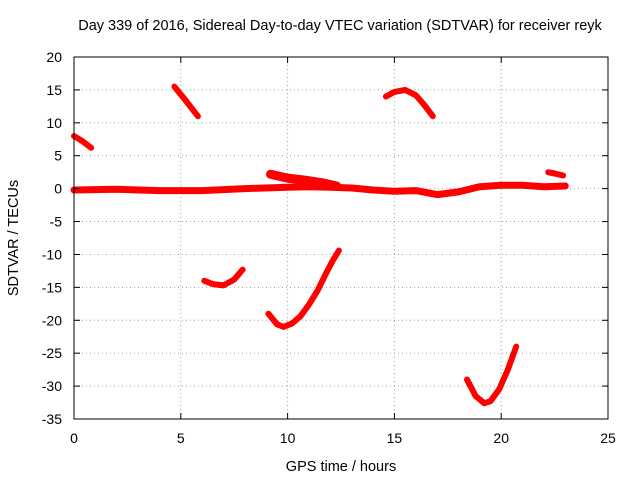 The width and height of the screenshot is (640, 480). I want to click on series-arc-19h, so click(492, 375).